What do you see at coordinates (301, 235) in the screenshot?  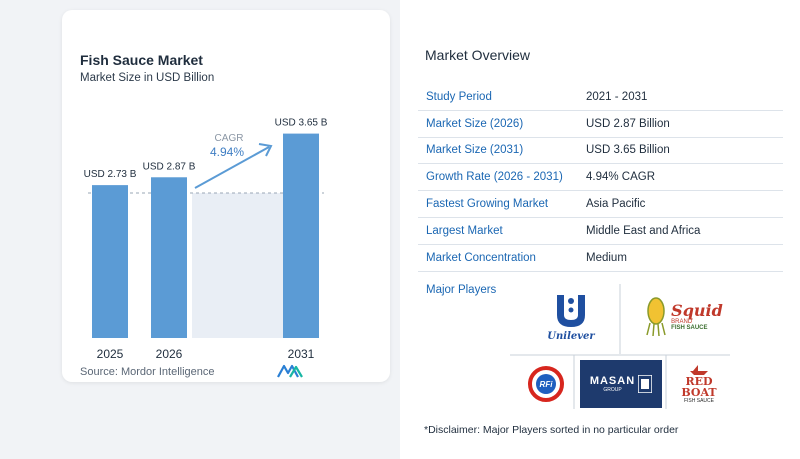 I see `bar-2031` at bounding box center [301, 235].